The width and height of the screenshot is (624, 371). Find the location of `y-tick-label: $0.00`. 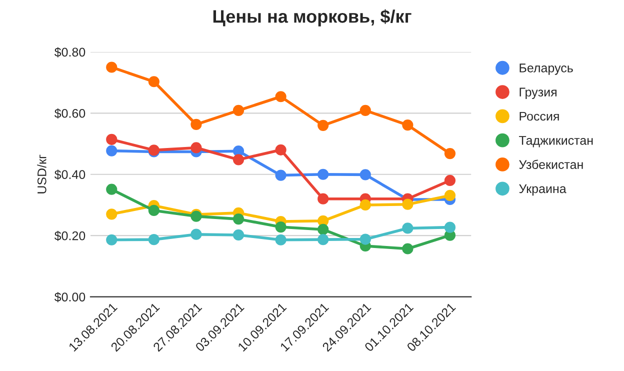

y-tick-label: $0.00 is located at coordinates (70, 297).